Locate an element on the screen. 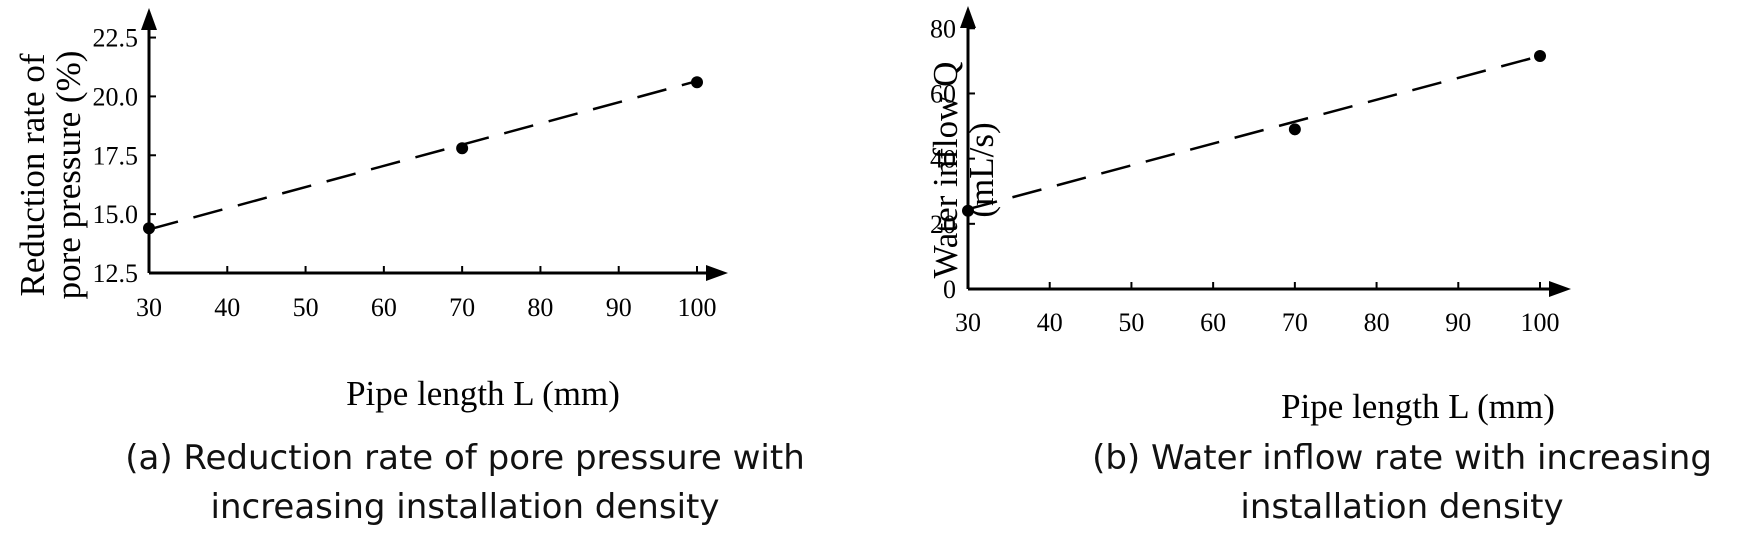 Image resolution: width=1737 pixels, height=535 pixels. y-axis-title-a: Reduction rate of pore pressure (%) is located at coordinates (50, 175).